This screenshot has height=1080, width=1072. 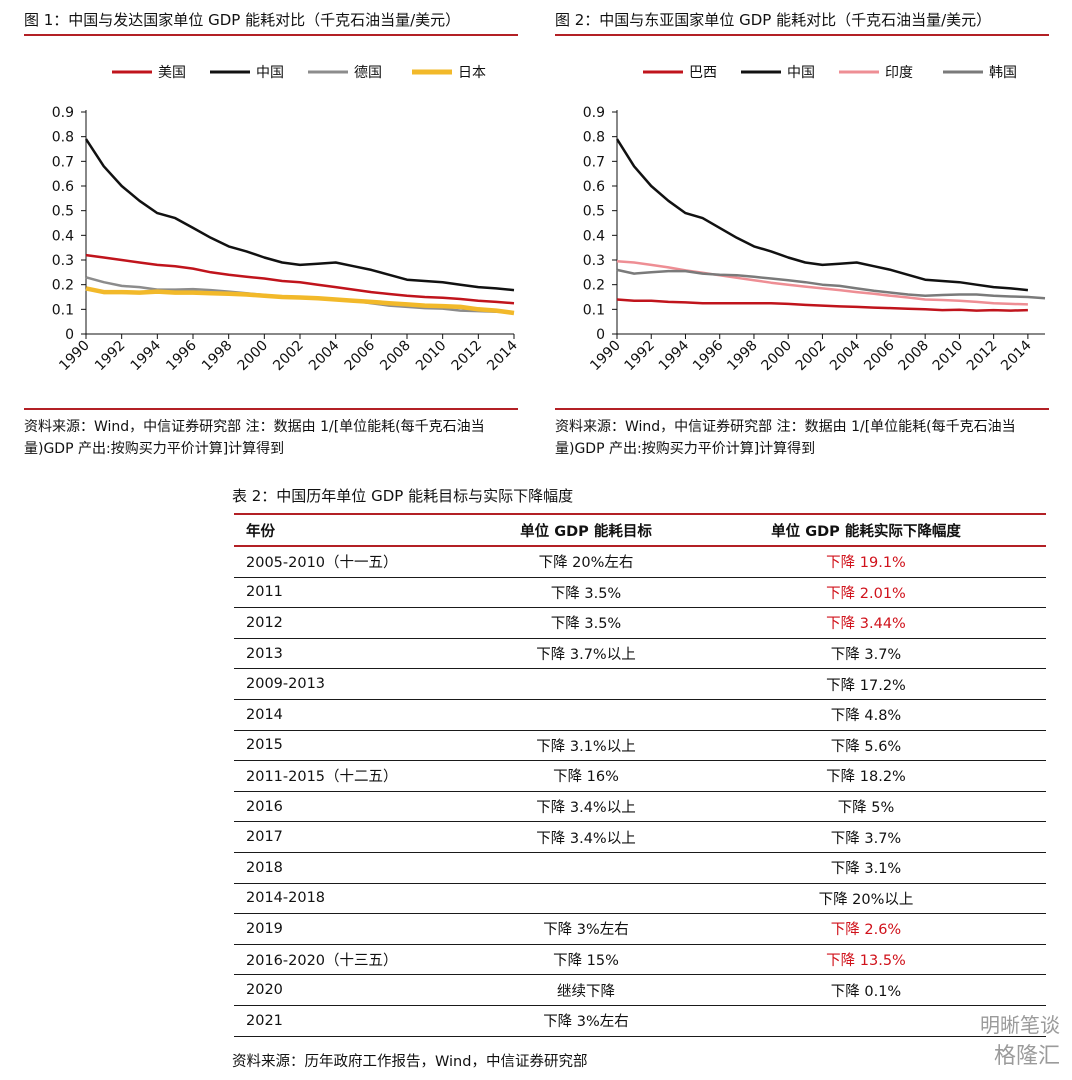 I want to click on row-year: 2009-2013, so click(x=360, y=684).